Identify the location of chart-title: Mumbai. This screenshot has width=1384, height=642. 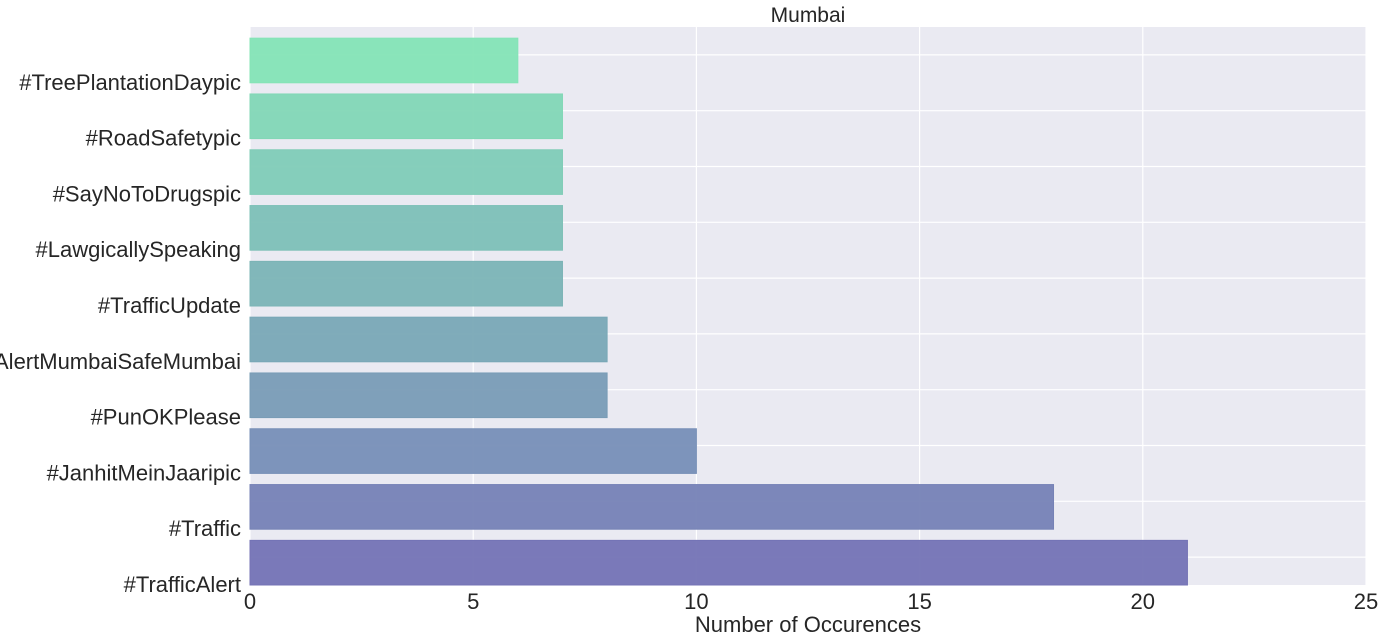
(808, 15).